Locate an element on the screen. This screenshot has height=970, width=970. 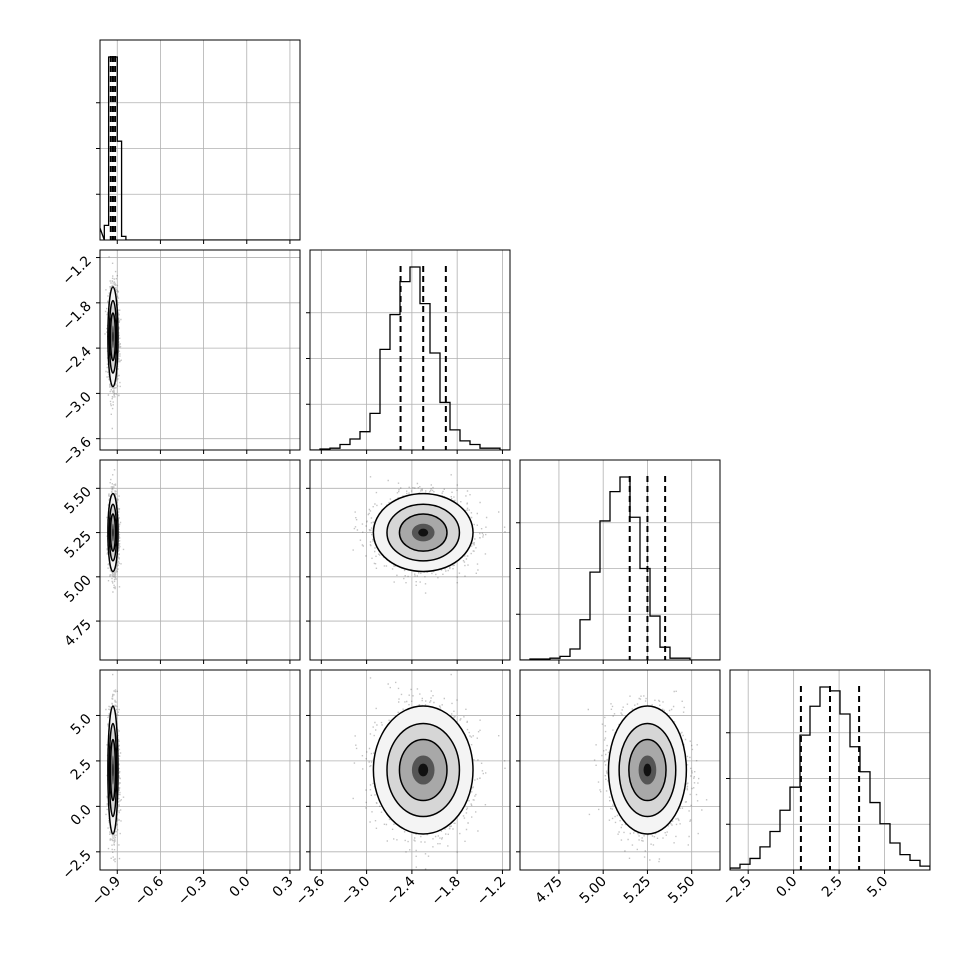
y-tick-label: 5.50 is located at coordinates (77, 500).